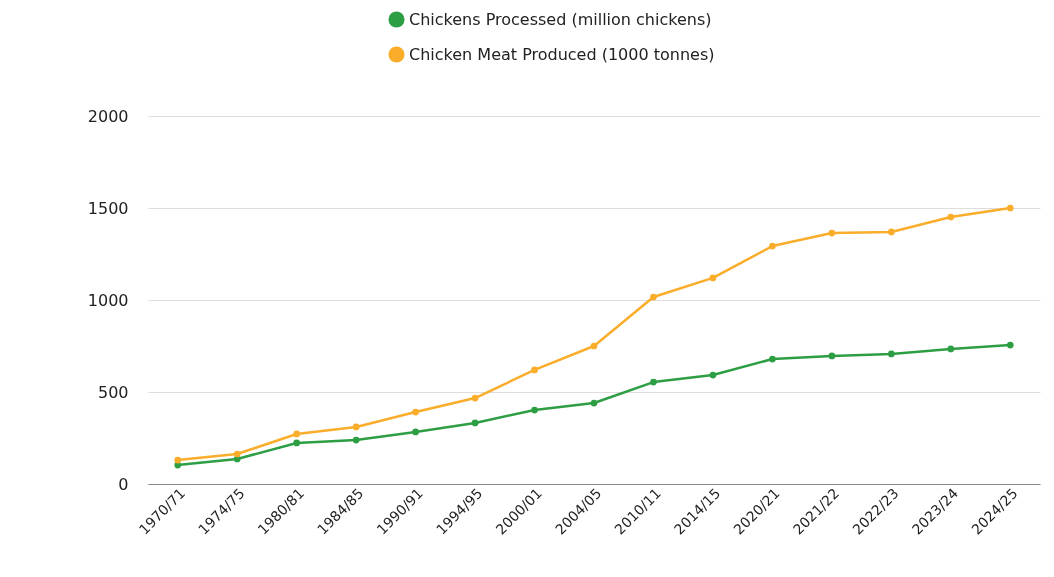  What do you see at coordinates (108, 208) in the screenshot?
I see `y-tick-label: 1500` at bounding box center [108, 208].